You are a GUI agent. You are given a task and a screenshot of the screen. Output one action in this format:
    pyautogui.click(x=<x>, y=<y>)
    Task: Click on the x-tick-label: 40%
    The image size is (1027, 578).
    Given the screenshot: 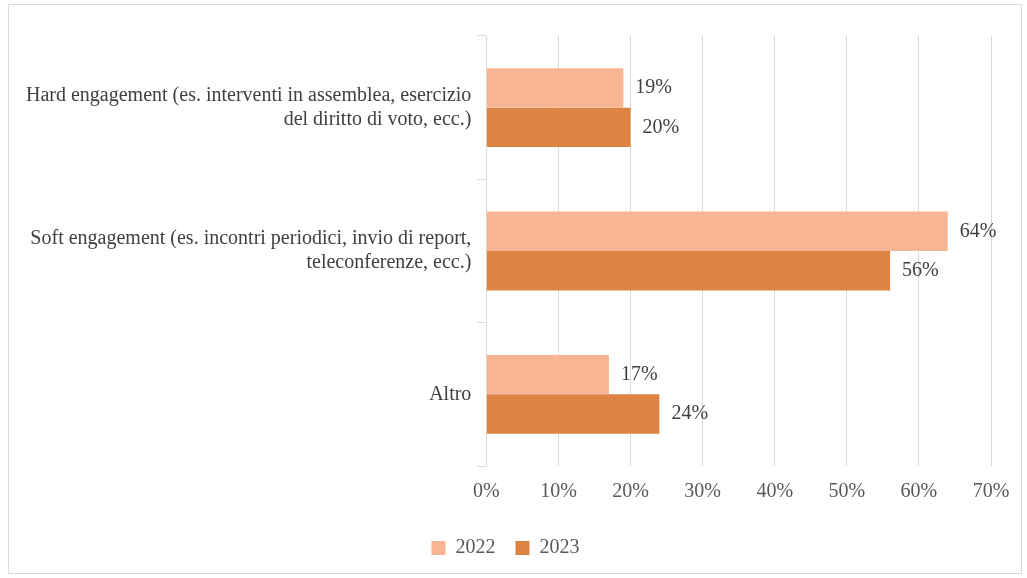 What is the action you would take?
    pyautogui.click(x=775, y=490)
    